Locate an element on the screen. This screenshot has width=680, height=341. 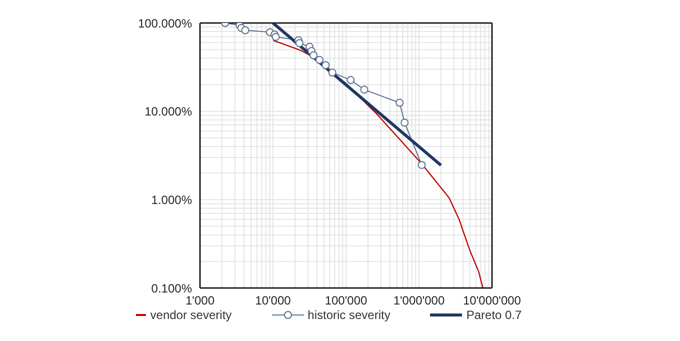
y-tick-label: 0.100% is located at coordinates (171, 288).